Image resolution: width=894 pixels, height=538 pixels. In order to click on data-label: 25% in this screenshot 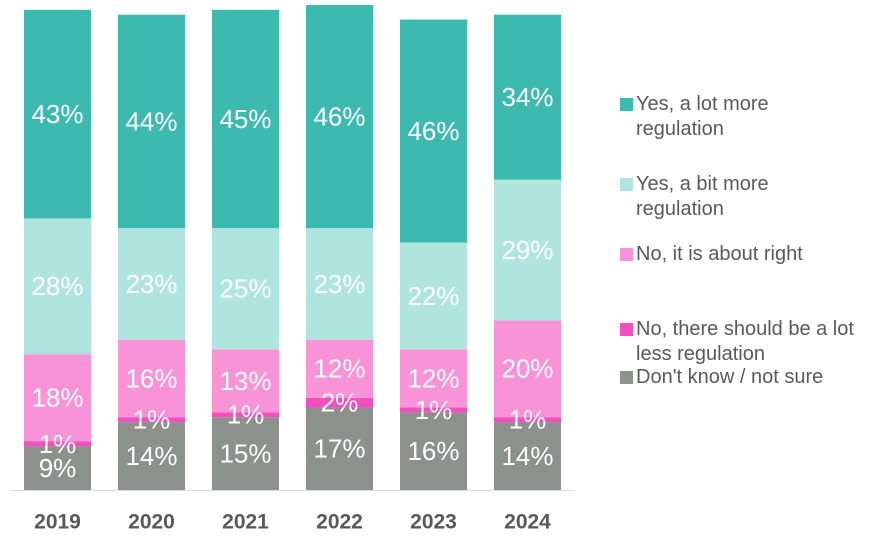, I will do `click(245, 289)`.